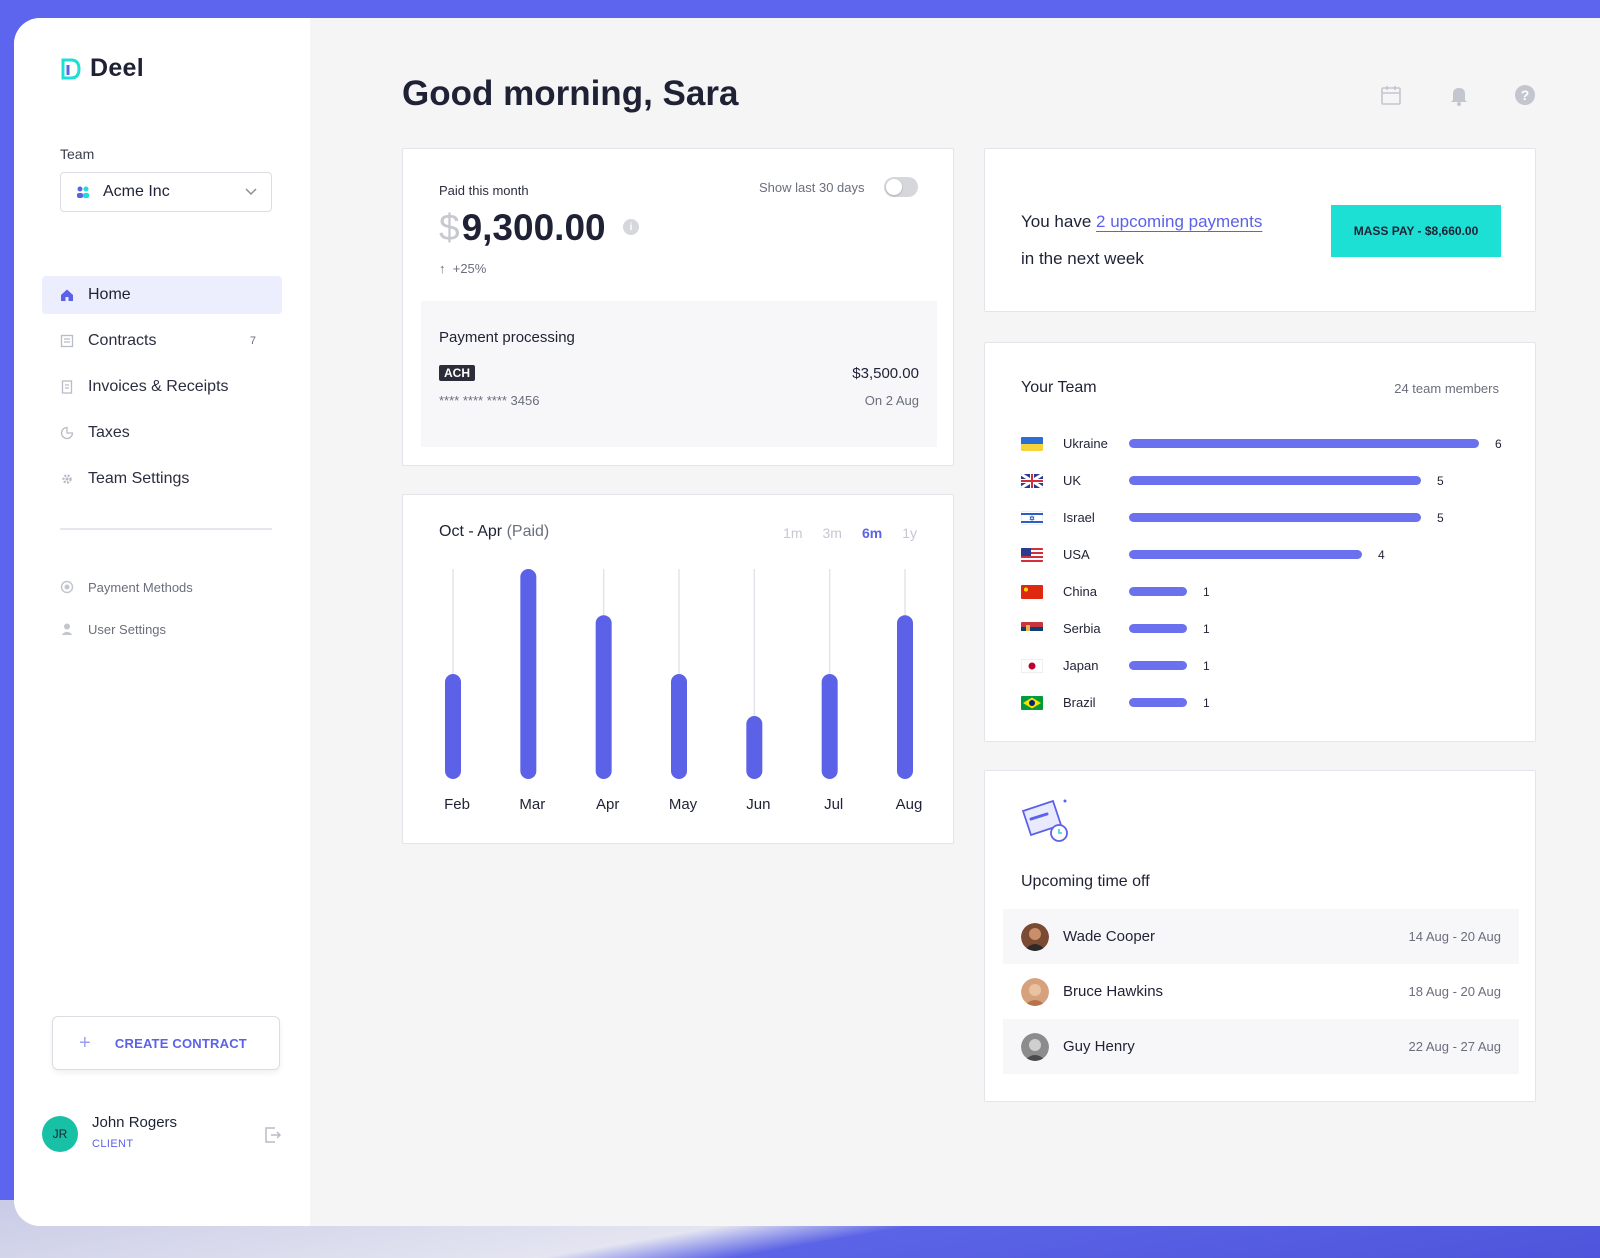 The width and height of the screenshot is (1600, 1258). Describe the element at coordinates (1035, 936) in the screenshot. I see `avatar` at that location.